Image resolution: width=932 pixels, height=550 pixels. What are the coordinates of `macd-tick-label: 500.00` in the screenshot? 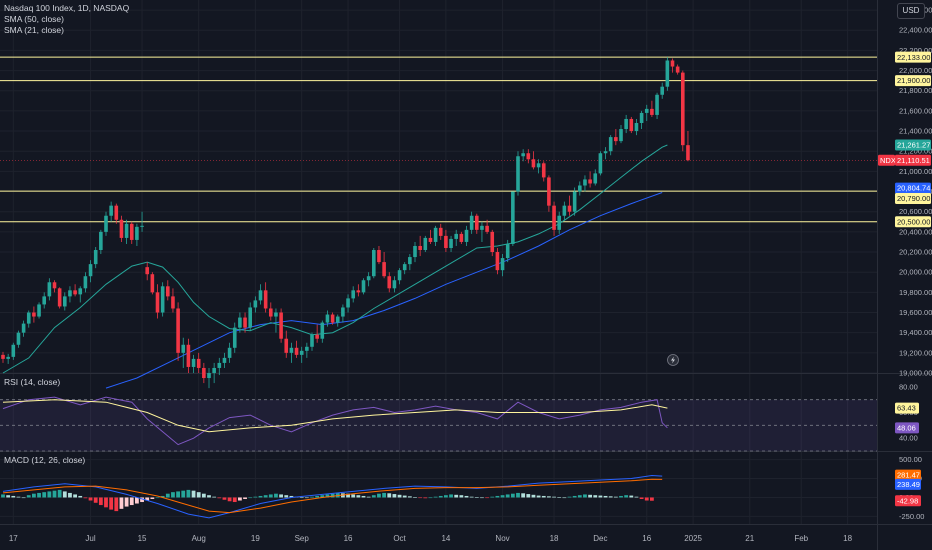 It's located at (910, 459).